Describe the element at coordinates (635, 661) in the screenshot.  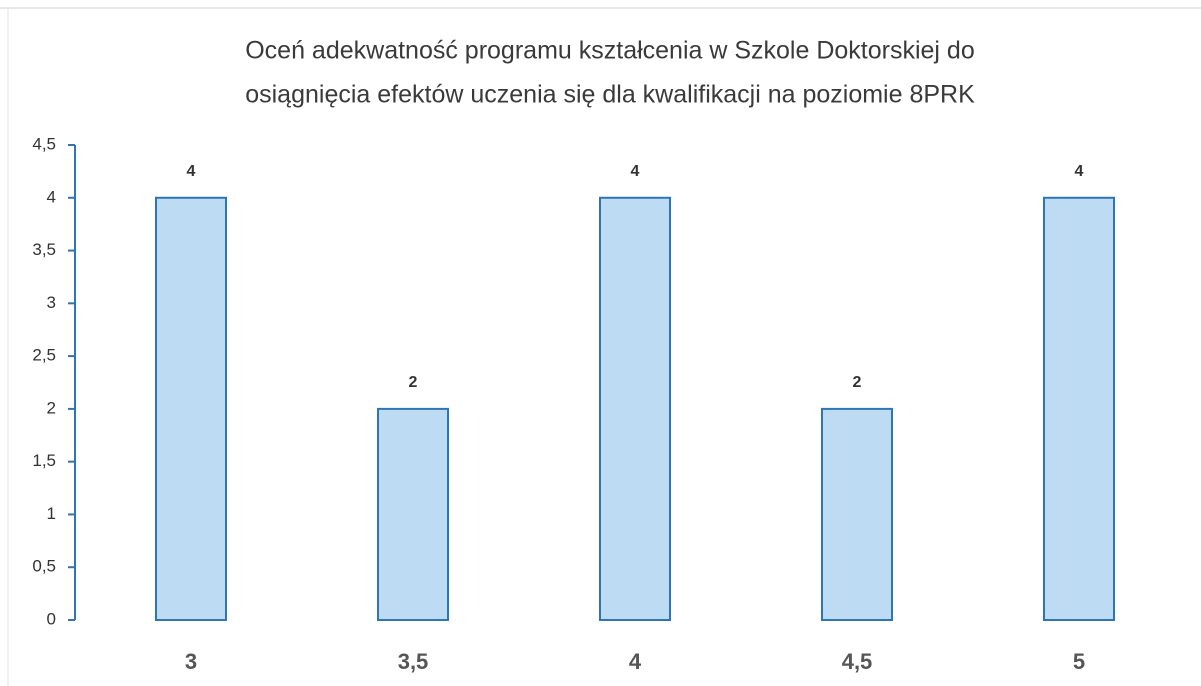
I see `x-tick-label: 4` at that location.